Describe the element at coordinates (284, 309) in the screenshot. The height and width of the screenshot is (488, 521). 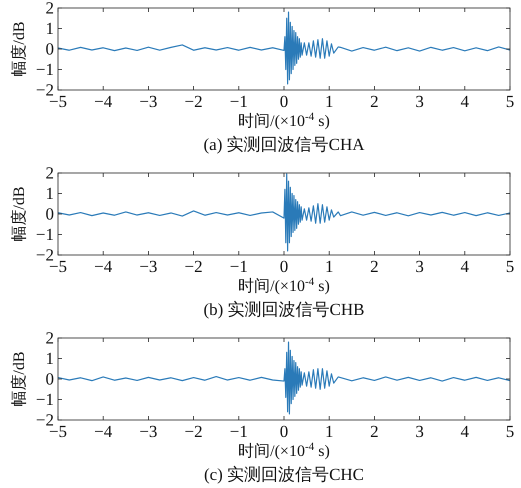
I see `text: (b) 实测回波信号CHB` at that location.